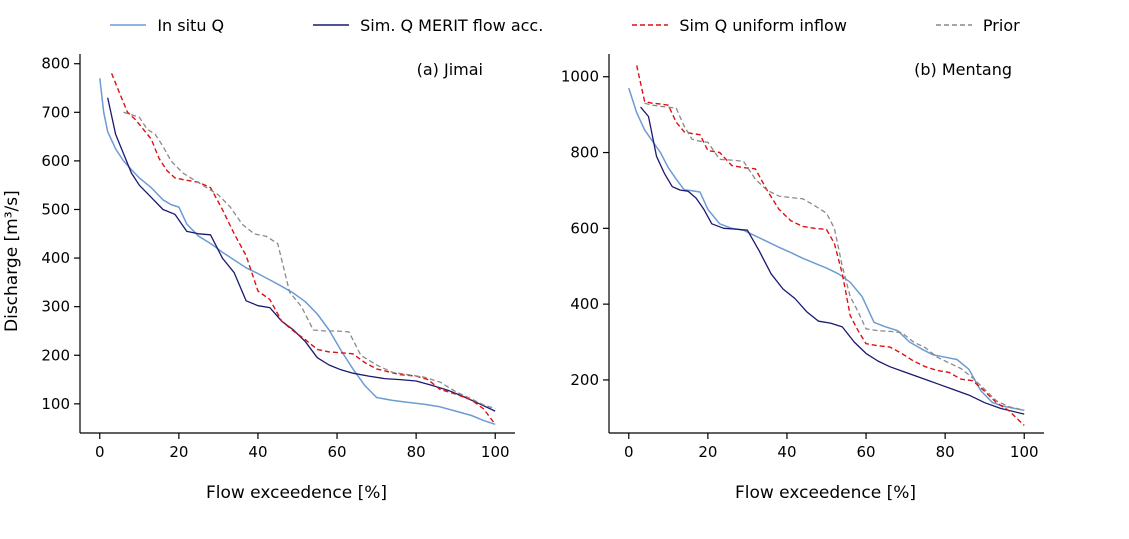  What do you see at coordinates (449, 69) in the screenshot?
I see `panel-title-jimai: (a) Jimai` at bounding box center [449, 69].